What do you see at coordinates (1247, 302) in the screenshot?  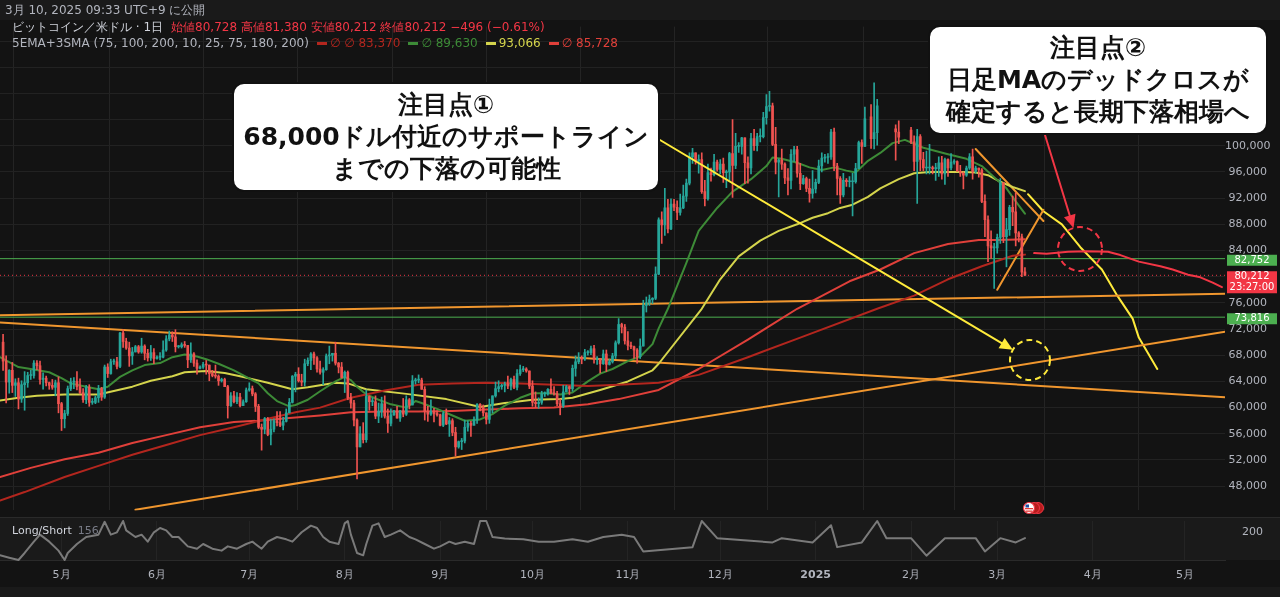 I see `y-tick-label: 76,000` at bounding box center [1247, 302].